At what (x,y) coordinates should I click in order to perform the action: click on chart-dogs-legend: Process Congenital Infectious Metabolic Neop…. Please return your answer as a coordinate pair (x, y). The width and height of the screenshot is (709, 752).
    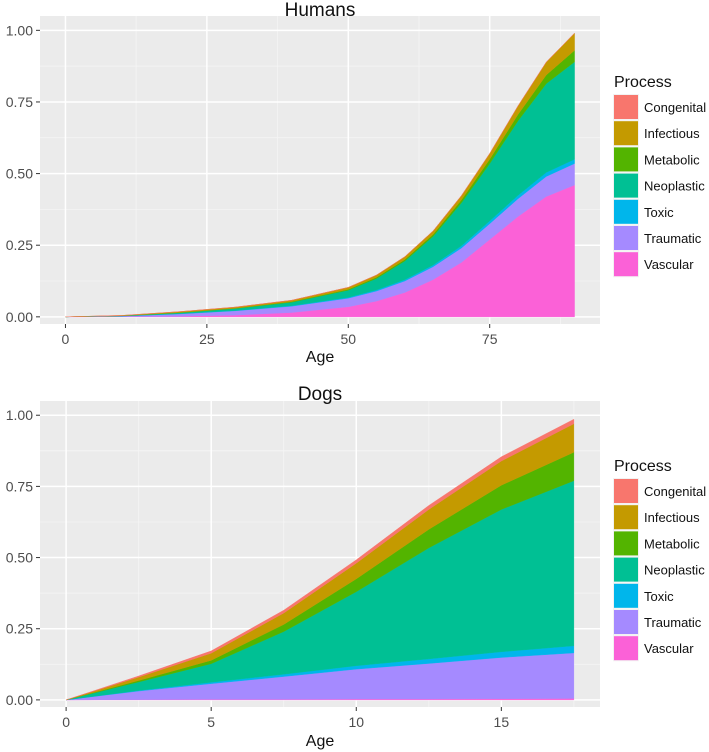
    Looking at the image, I should click on (659, 560).